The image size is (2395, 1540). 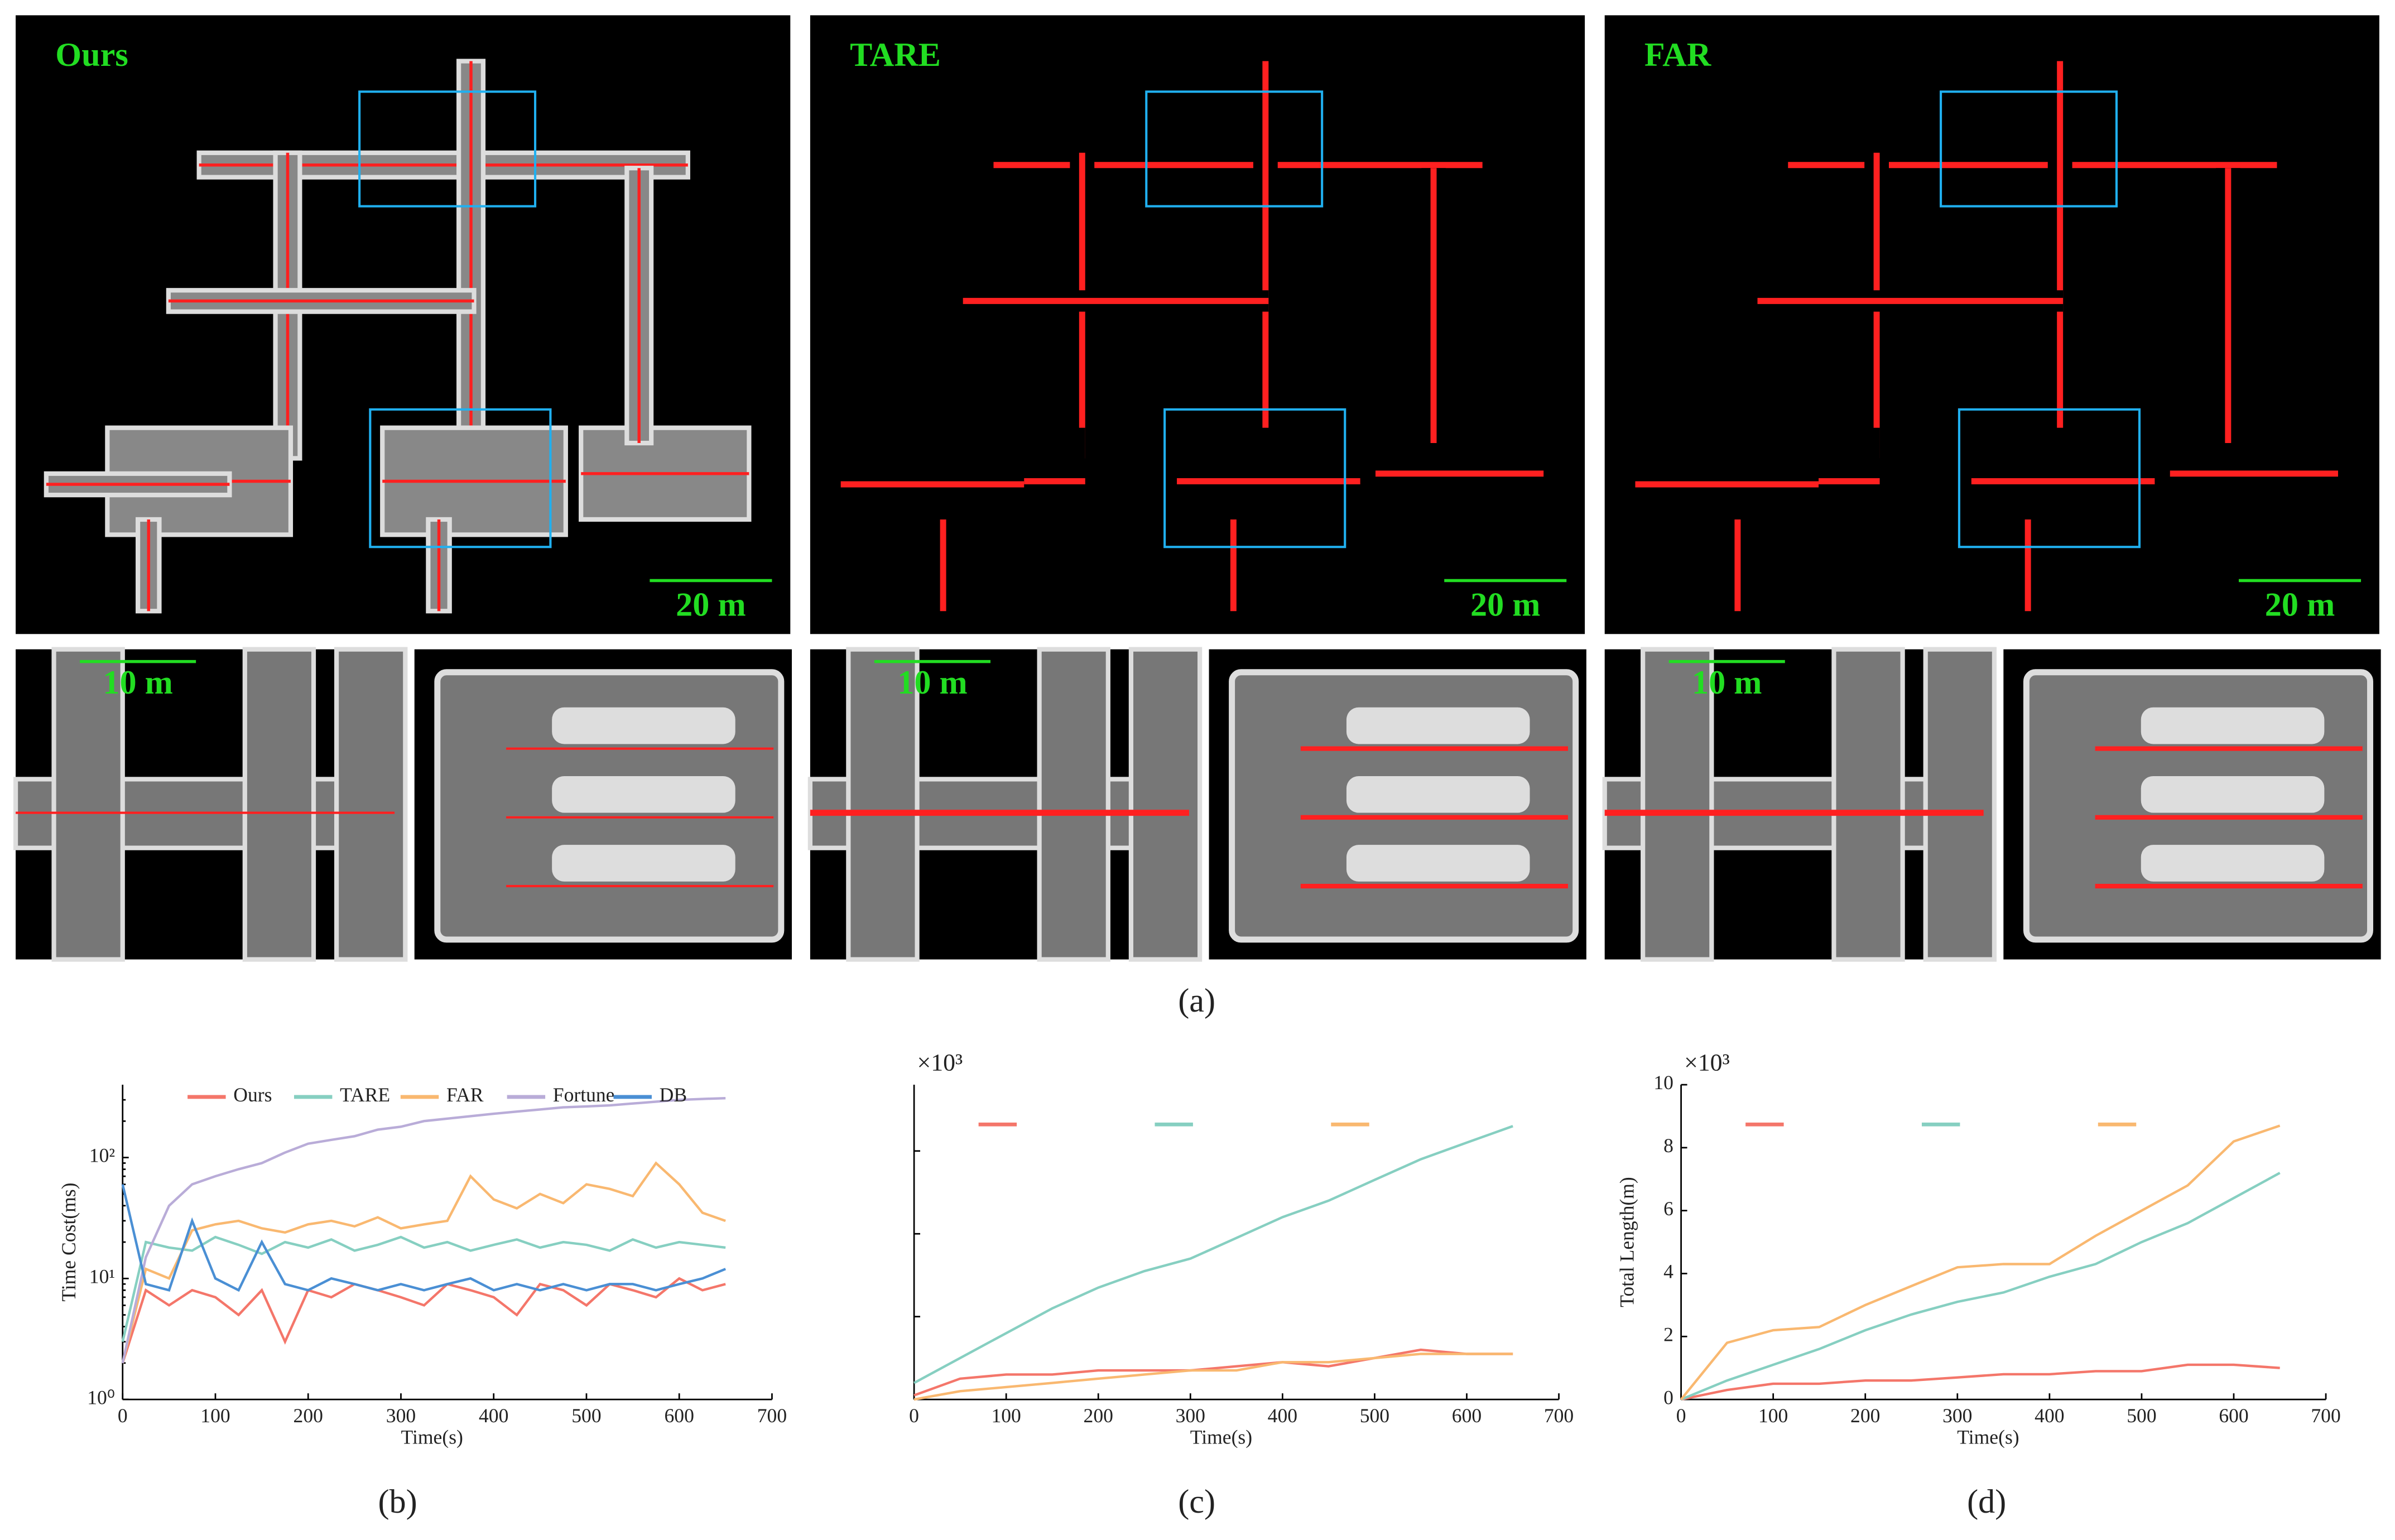 What do you see at coordinates (92, 55) in the screenshot?
I see `method-label: Ours` at bounding box center [92, 55].